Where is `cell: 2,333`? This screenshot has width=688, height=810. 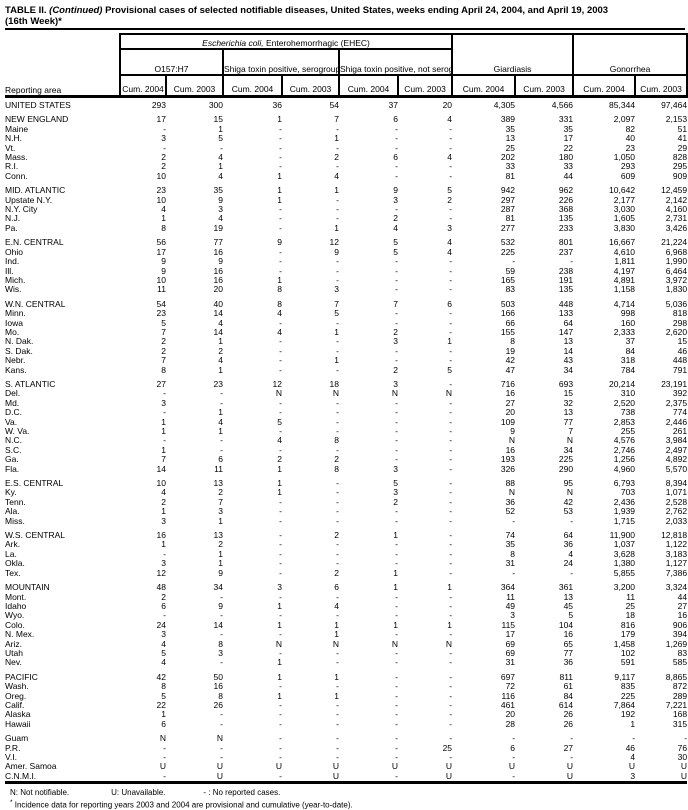 cell: 2,333 is located at coordinates (624, 332).